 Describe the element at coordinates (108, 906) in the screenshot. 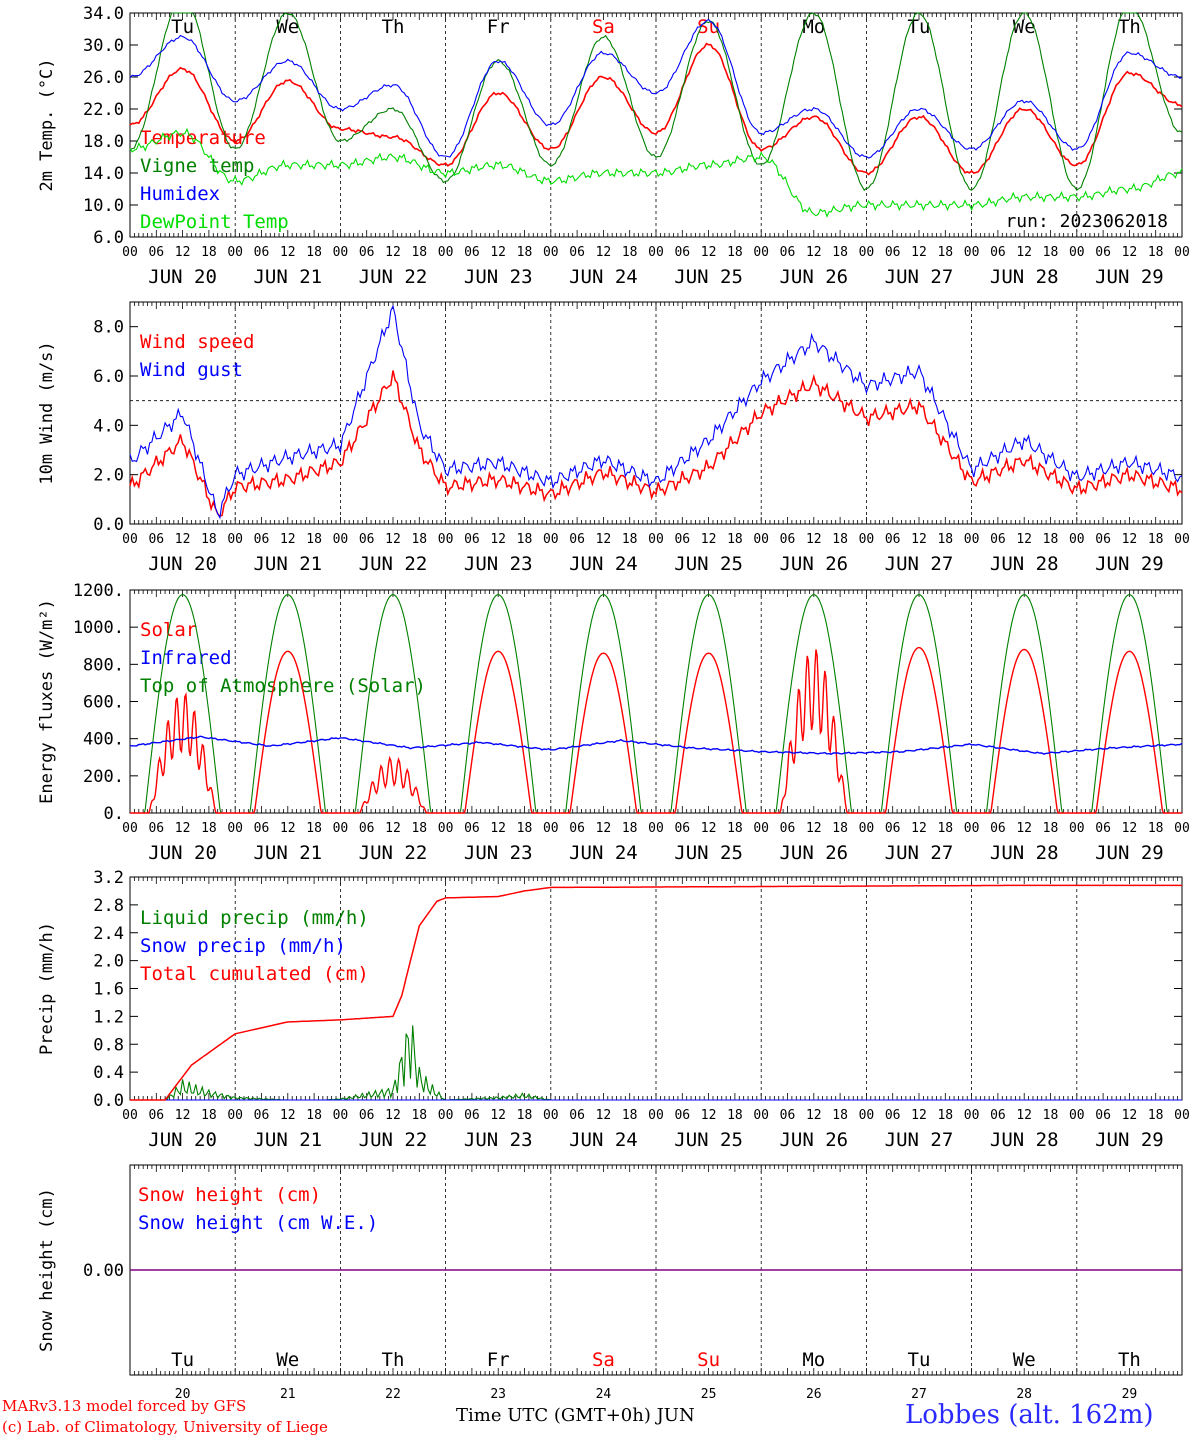

I see `y-tick-label: 2.8` at that location.